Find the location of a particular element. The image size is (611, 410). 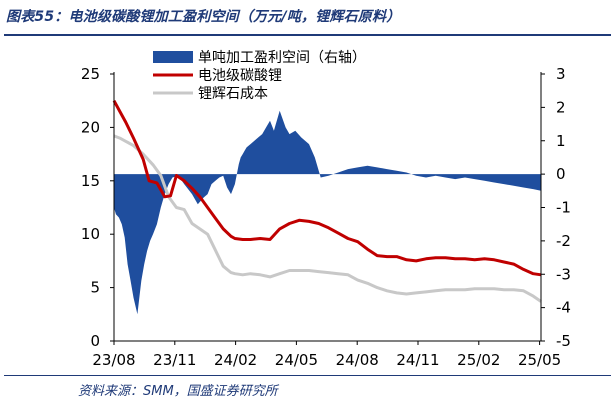

y-right-tick-label: 2 is located at coordinates (561, 107).